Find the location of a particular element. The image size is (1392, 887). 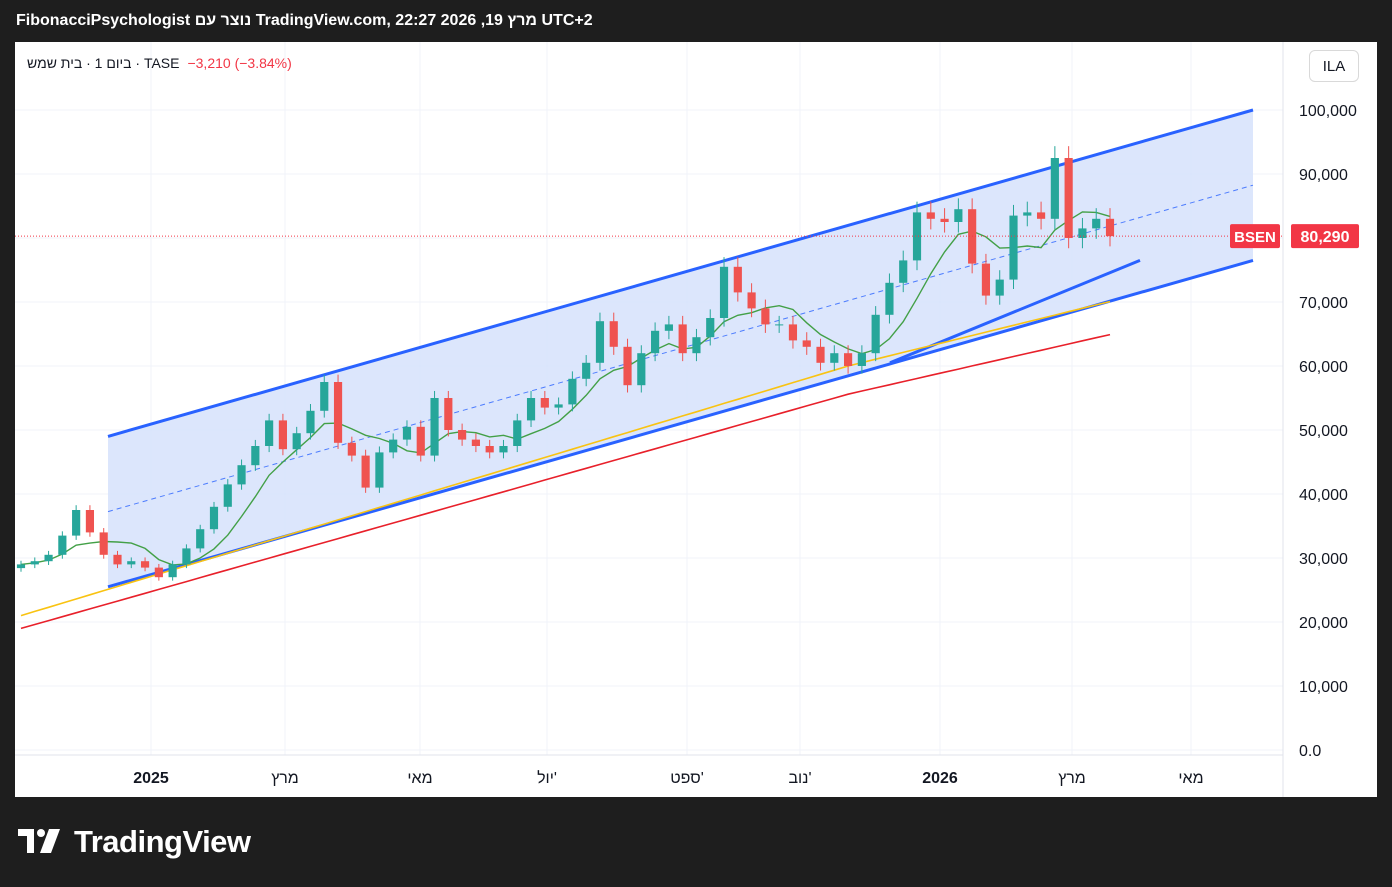

last-price-tag is located at coordinates (1325, 236).